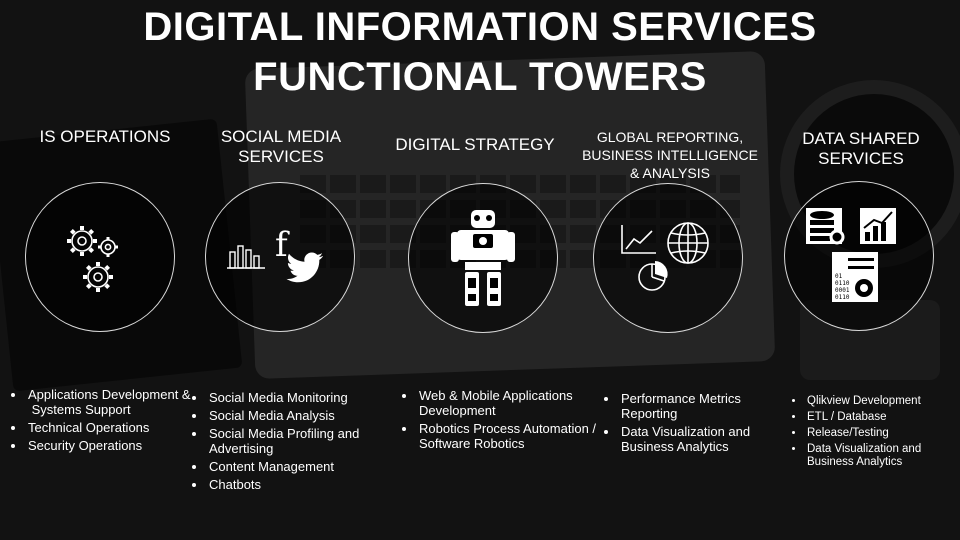  What do you see at coordinates (282, 245) in the screenshot?
I see `facebook-icon: f` at bounding box center [282, 245].